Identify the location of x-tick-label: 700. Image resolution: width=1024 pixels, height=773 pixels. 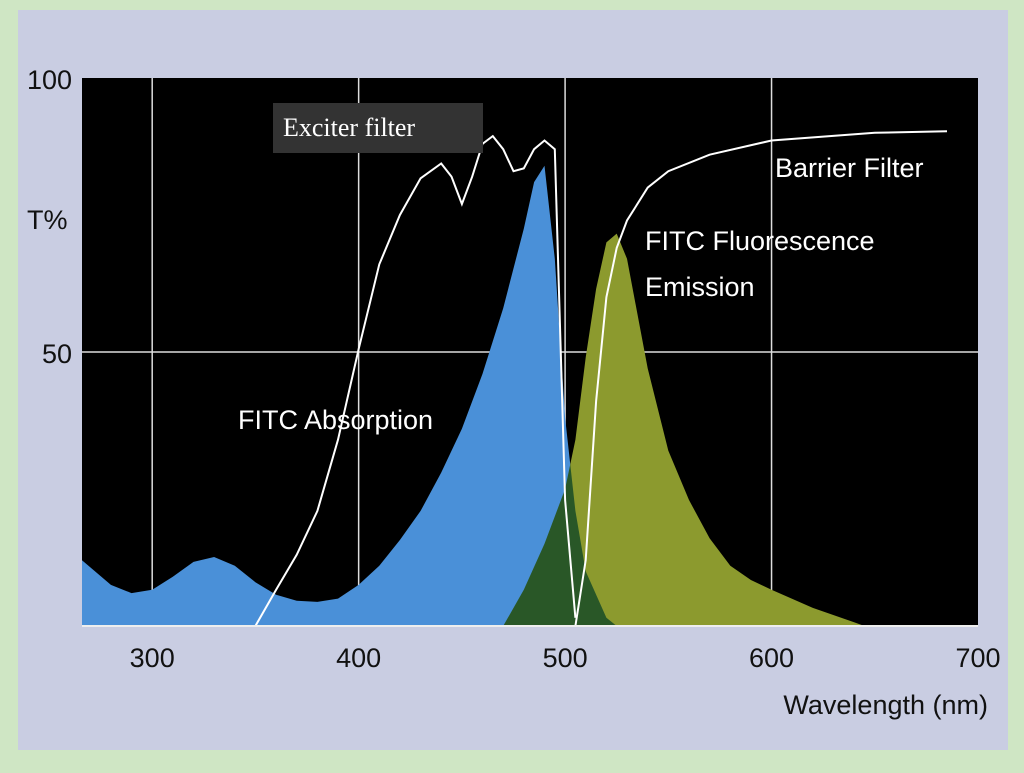
(977, 658).